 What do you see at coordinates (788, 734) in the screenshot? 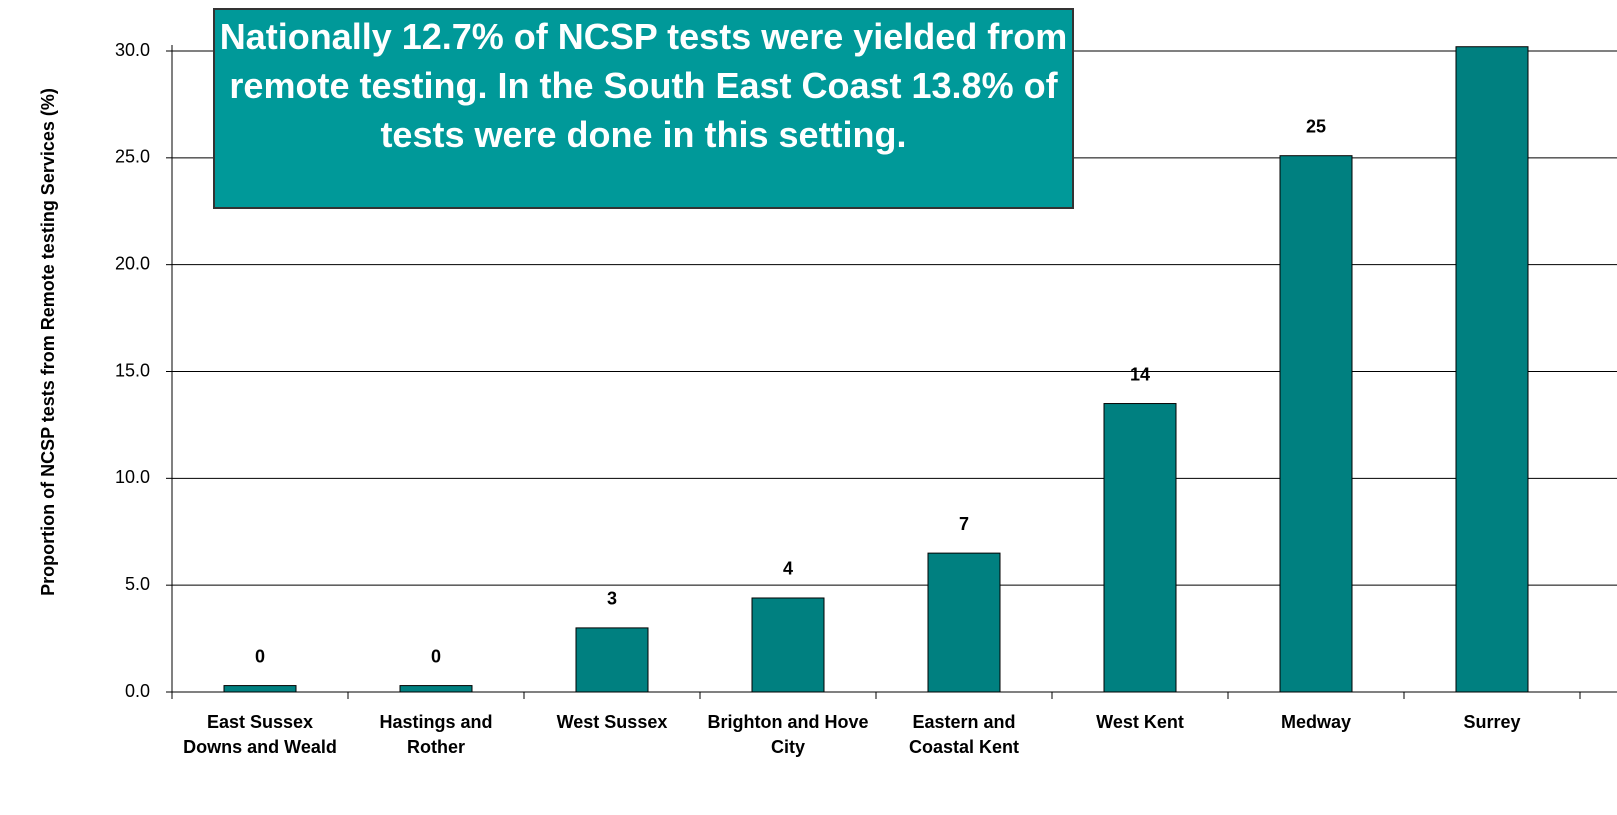
I see `x-tick-label: Brighton and Hove City` at bounding box center [788, 734].